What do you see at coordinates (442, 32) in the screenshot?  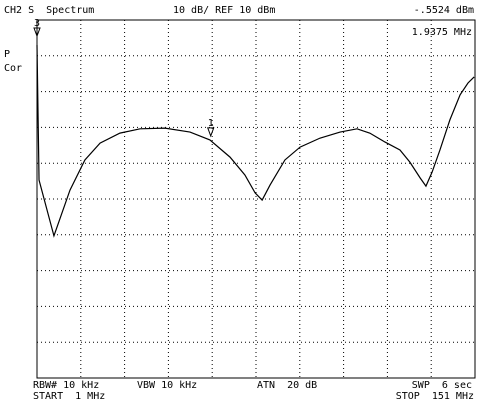 I see `marker-freq: 1.9375 MHz` at bounding box center [442, 32].